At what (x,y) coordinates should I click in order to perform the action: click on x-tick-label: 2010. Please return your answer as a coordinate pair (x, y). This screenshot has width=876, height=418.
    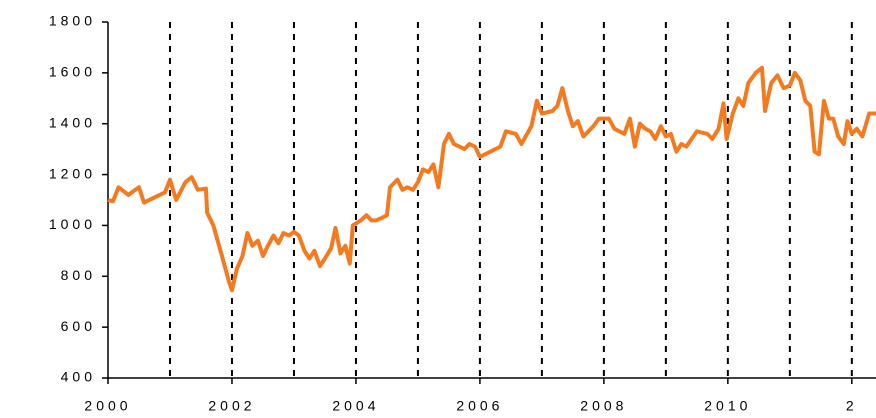
    Looking at the image, I should click on (727, 406).